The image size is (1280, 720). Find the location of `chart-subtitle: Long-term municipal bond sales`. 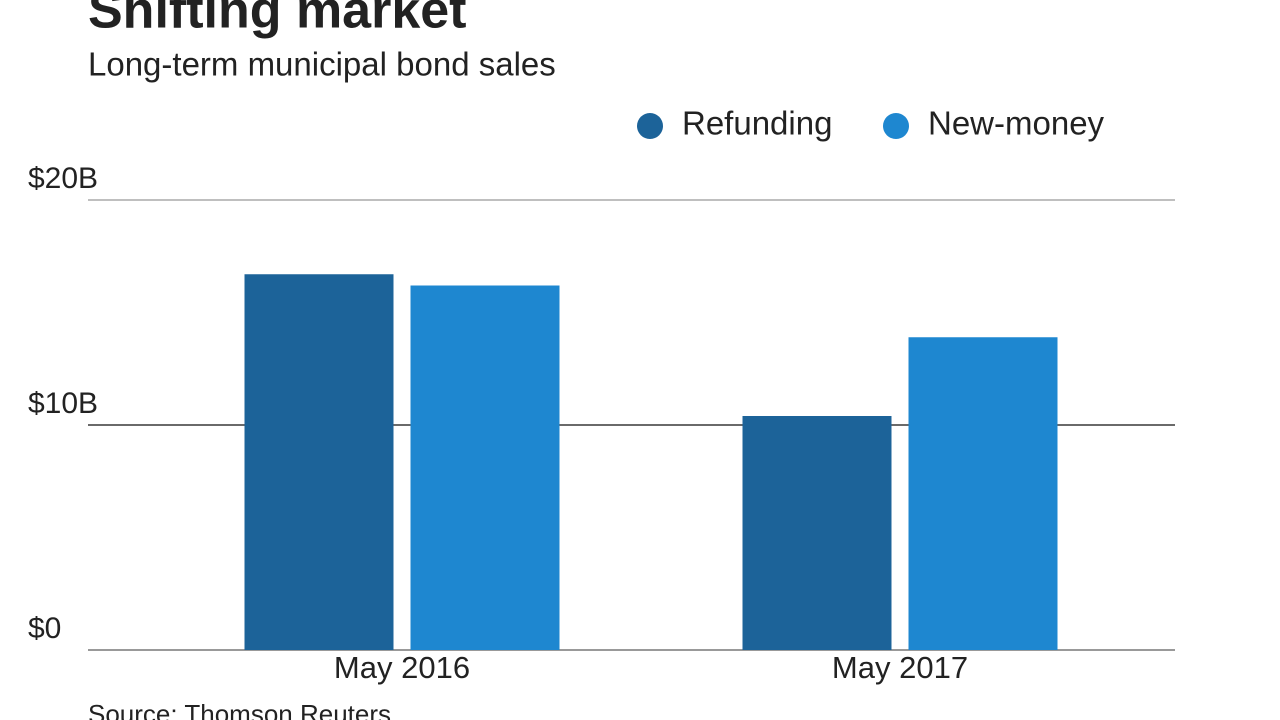

chart-subtitle: Long-term municipal bond sales is located at coordinates (322, 64).